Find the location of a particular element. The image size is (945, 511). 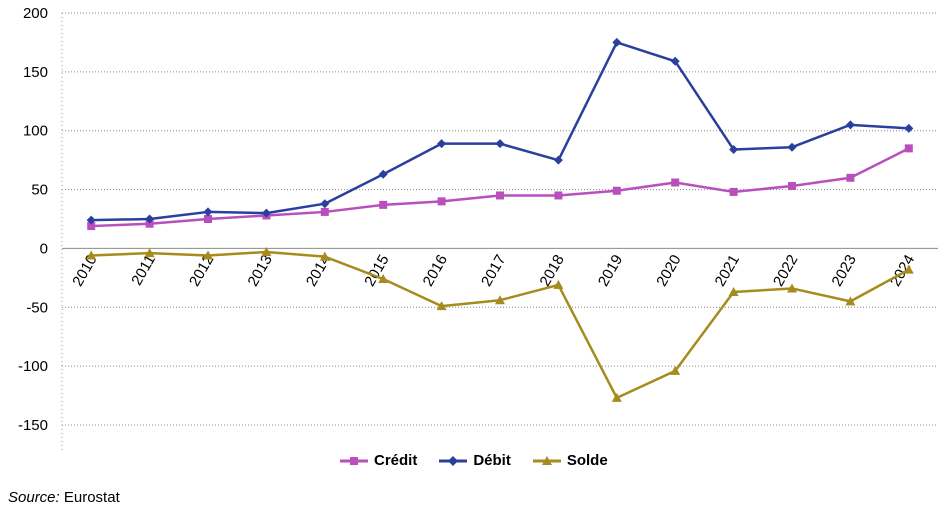

x-tick-label: 2012 is located at coordinates (201, 270).